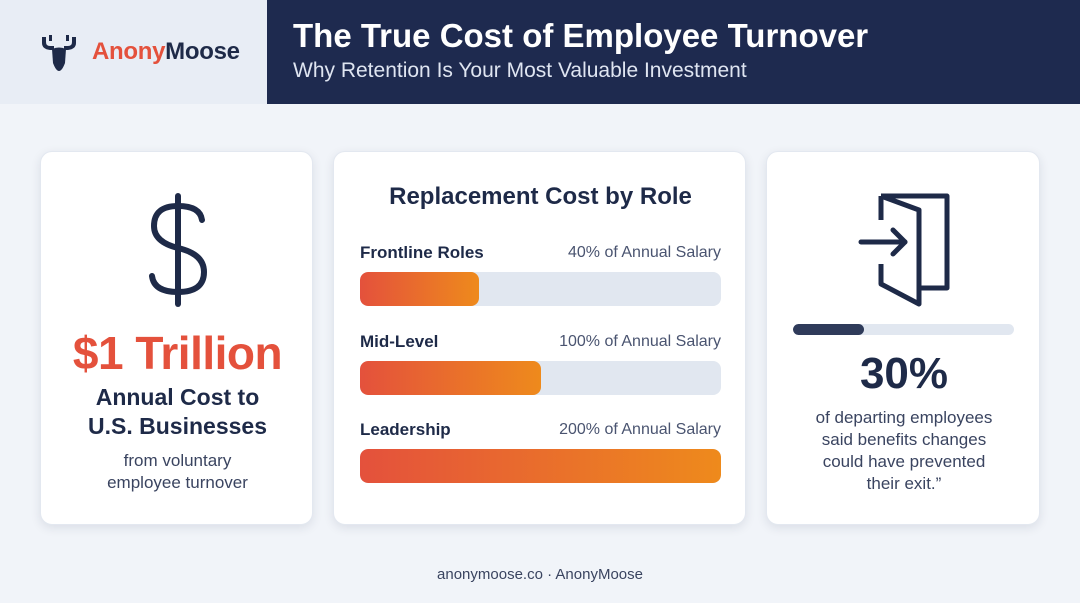 The width and height of the screenshot is (1080, 603). What do you see at coordinates (405, 429) in the screenshot?
I see `role-name: Leadership` at bounding box center [405, 429].